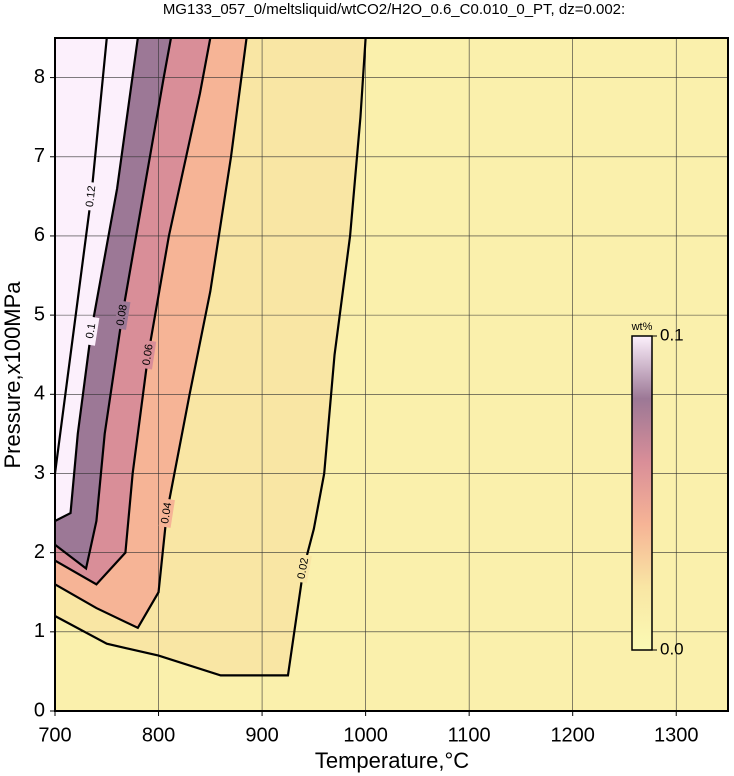  I want to click on x-tick-label: 700, so click(54, 735).